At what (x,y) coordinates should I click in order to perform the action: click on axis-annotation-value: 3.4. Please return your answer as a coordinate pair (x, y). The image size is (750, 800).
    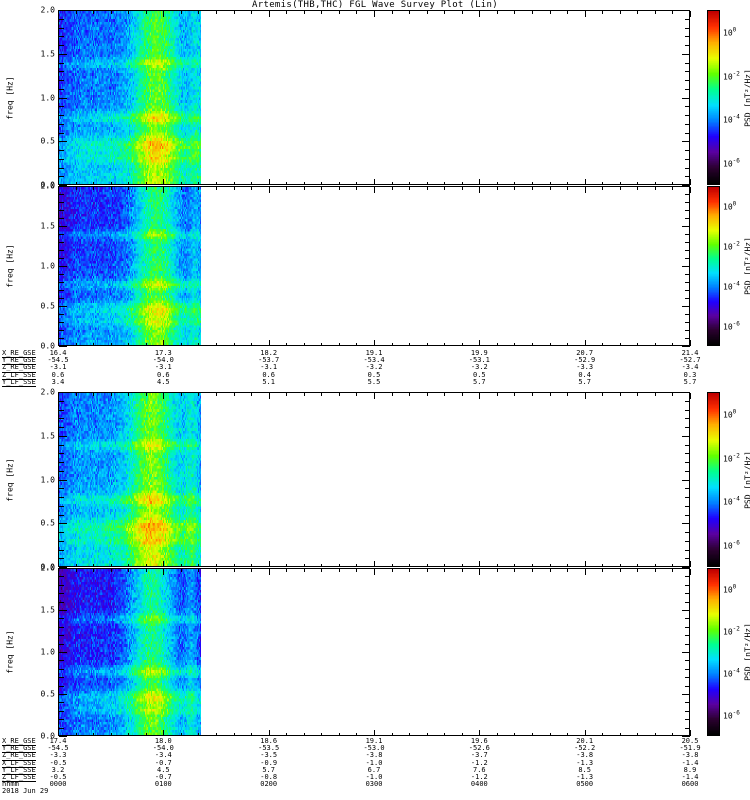
    Looking at the image, I should click on (58, 381).